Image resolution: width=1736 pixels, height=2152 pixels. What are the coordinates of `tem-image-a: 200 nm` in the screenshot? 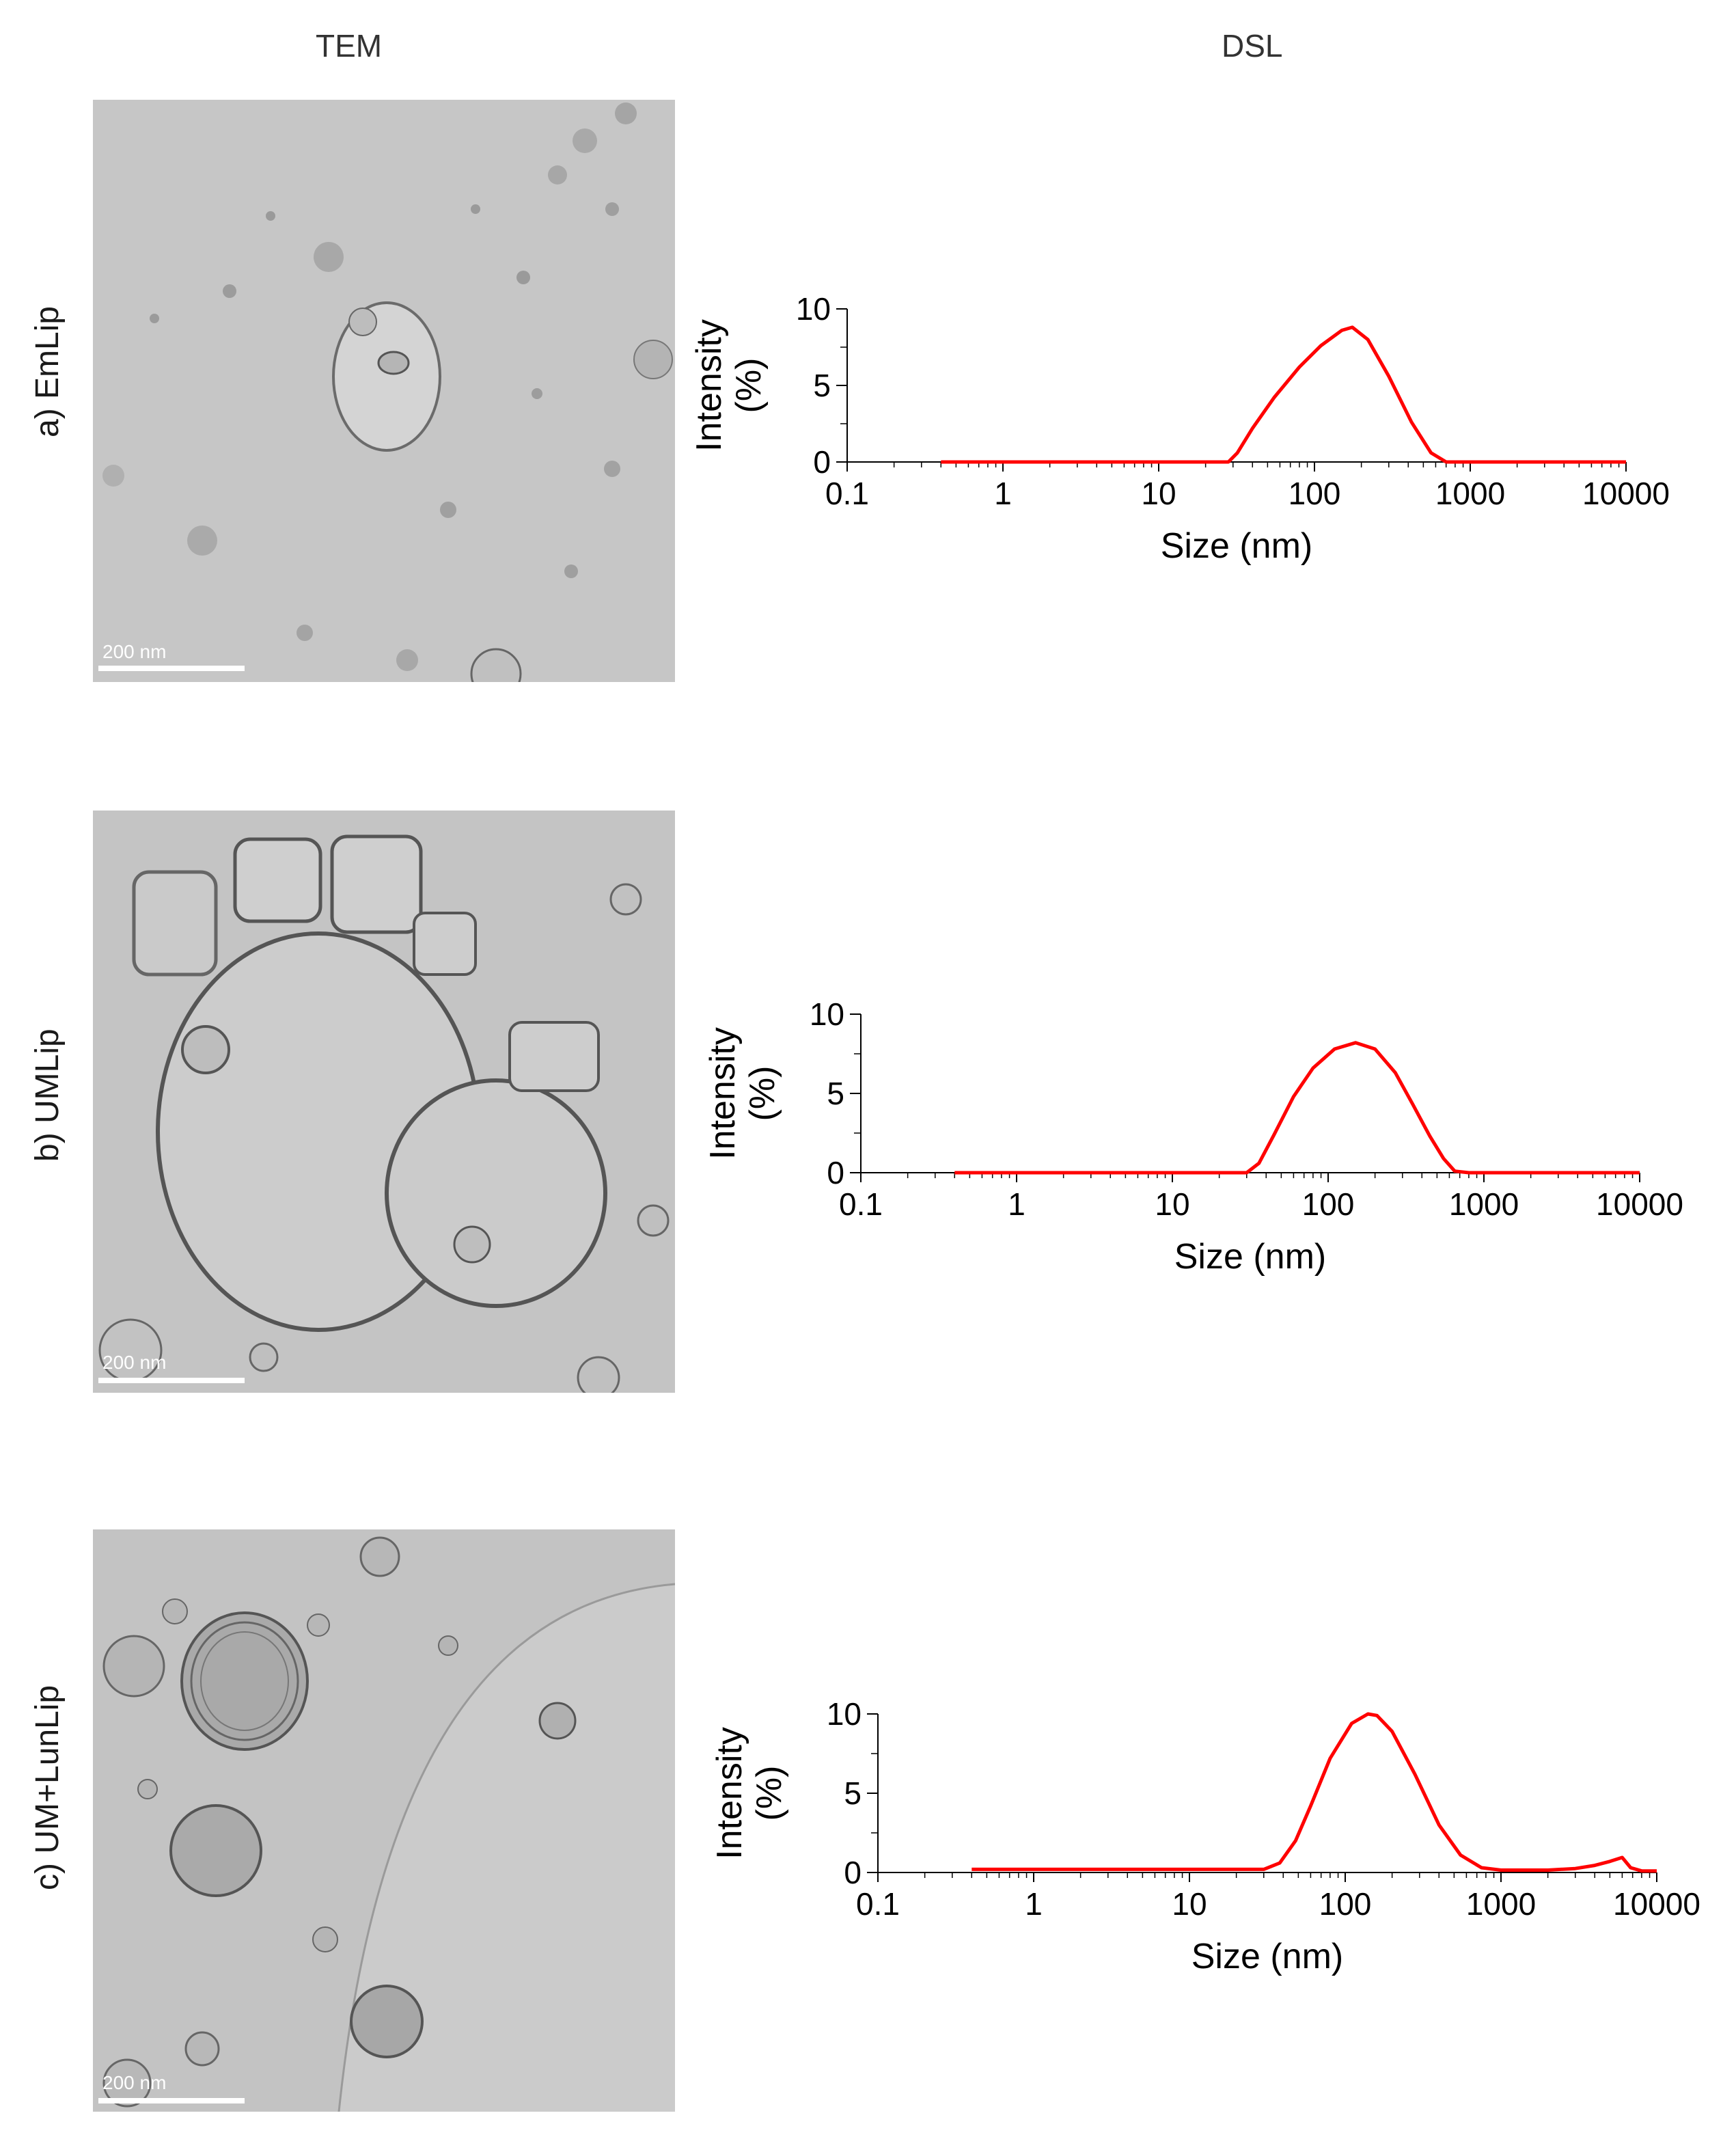 It's located at (384, 391).